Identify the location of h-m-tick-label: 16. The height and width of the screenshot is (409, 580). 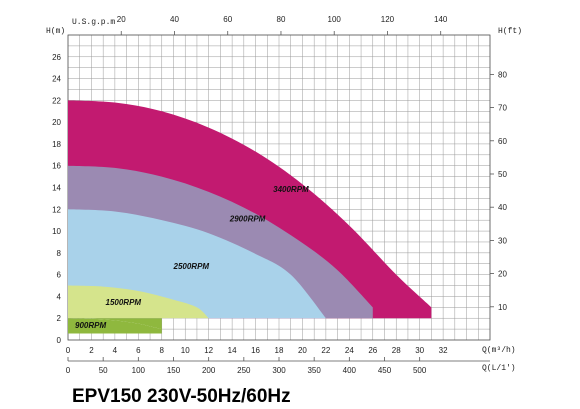
(56, 166).